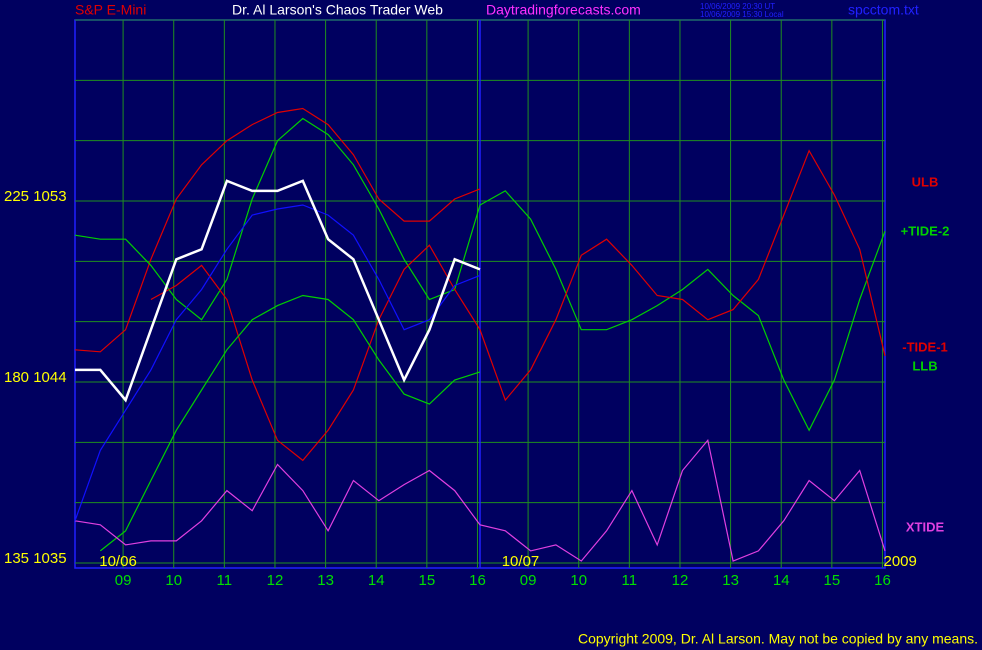 The height and width of the screenshot is (650, 982). What do you see at coordinates (925, 230) in the screenshot?
I see `series-label: +TIDE-2` at bounding box center [925, 230].